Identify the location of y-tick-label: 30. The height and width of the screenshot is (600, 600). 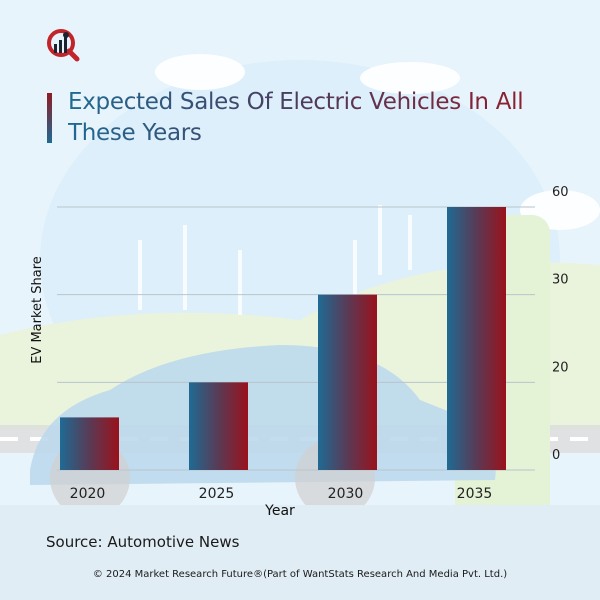
(560, 280).